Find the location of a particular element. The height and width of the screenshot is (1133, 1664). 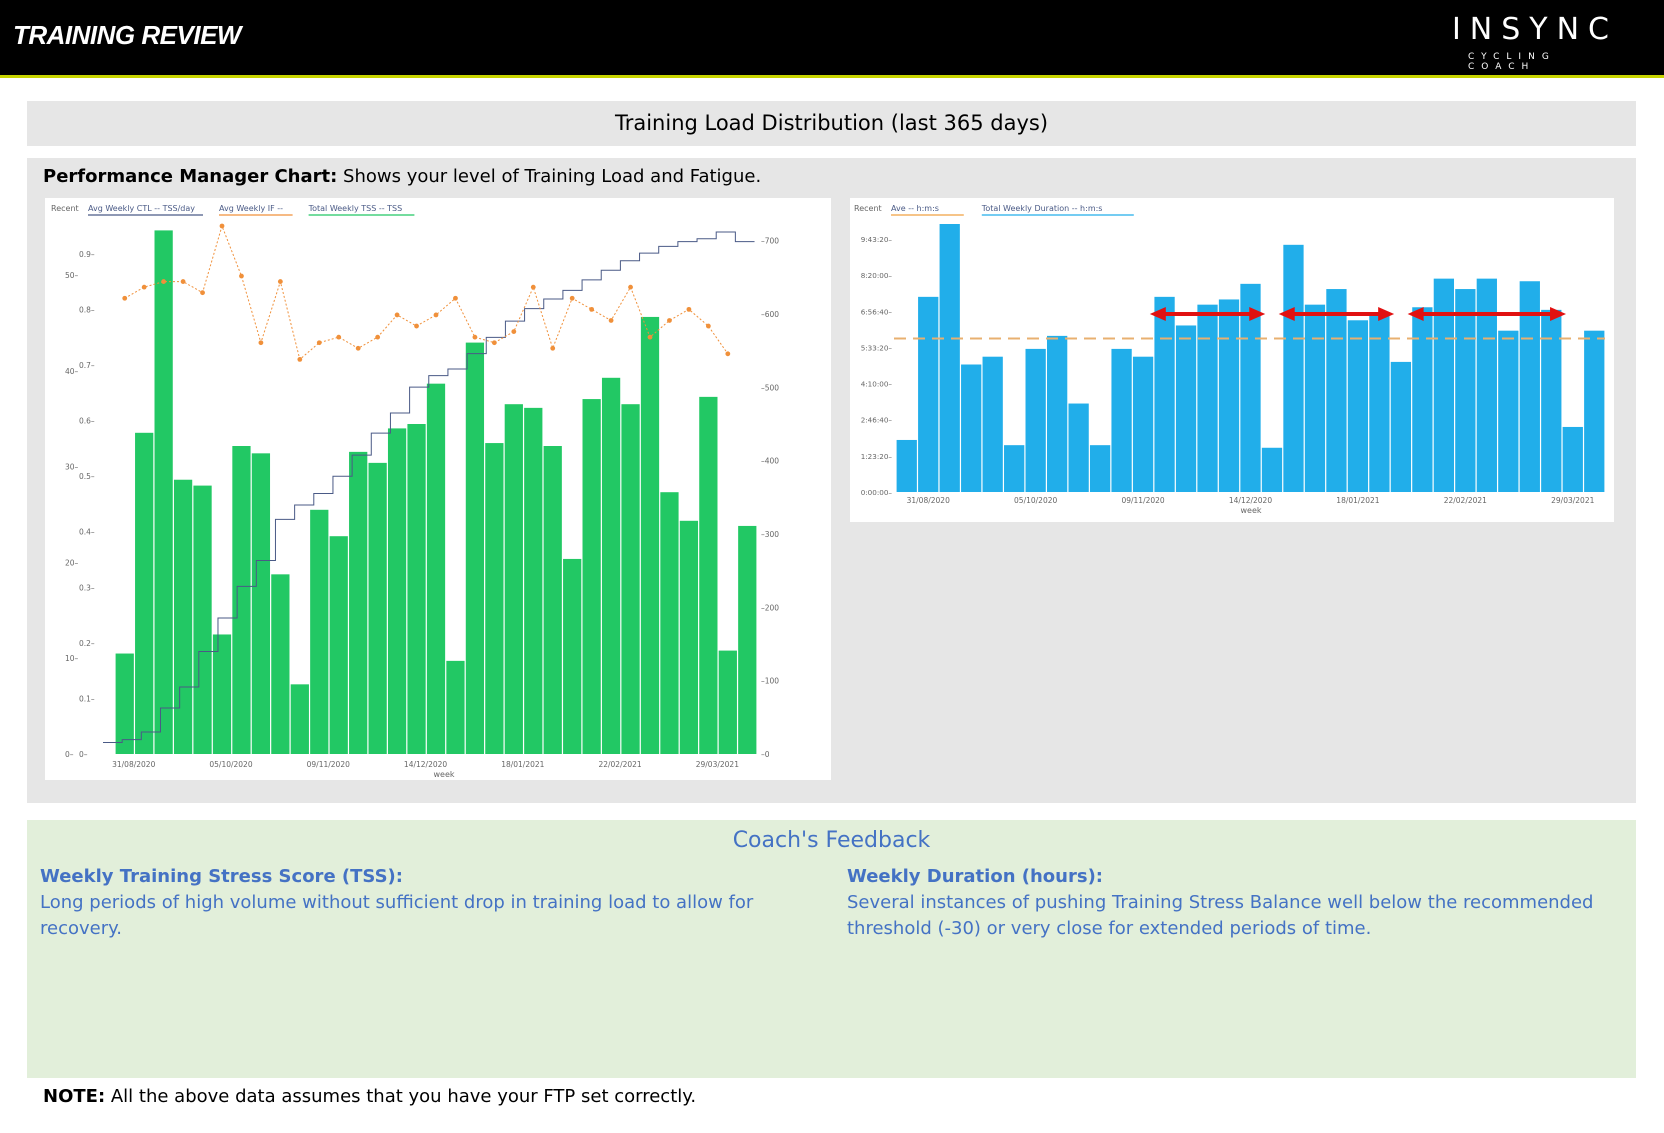

logo-tagline: CYCLING COACH is located at coordinates (1512, 62).